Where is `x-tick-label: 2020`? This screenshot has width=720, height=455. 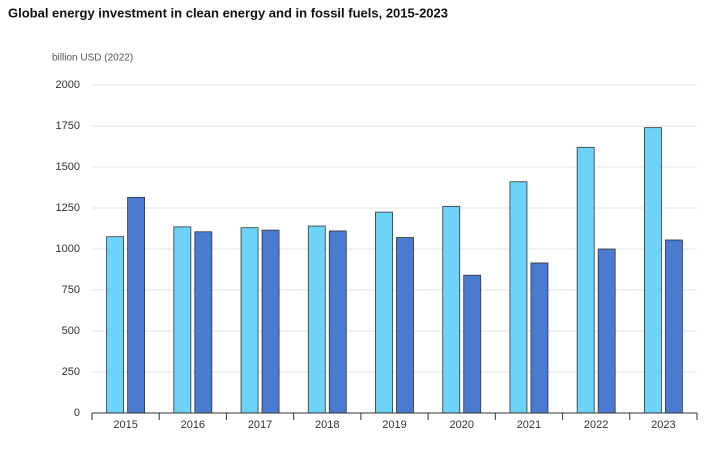 x-tick-label: 2020 is located at coordinates (461, 425).